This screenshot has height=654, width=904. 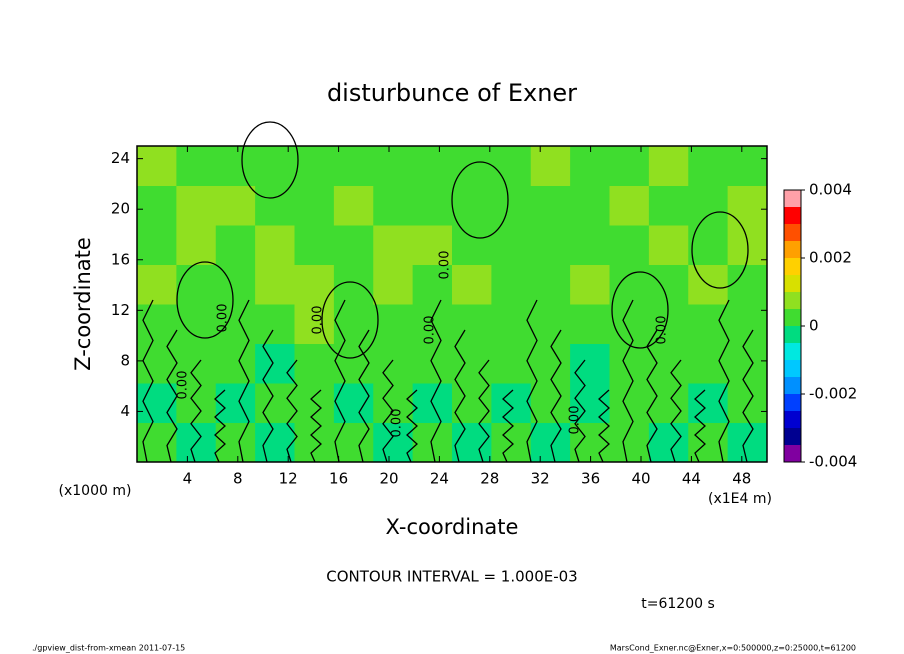 What do you see at coordinates (489, 479) in the screenshot?
I see `x-tick-label: 28` at bounding box center [489, 479].